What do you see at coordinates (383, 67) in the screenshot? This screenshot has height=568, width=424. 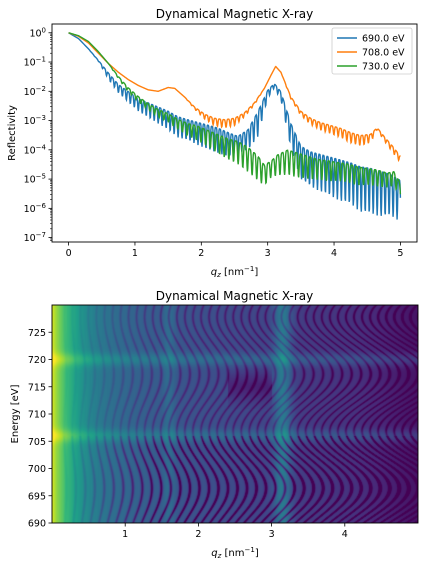 I see `legend-label-2: 730.0 eV` at bounding box center [383, 67].